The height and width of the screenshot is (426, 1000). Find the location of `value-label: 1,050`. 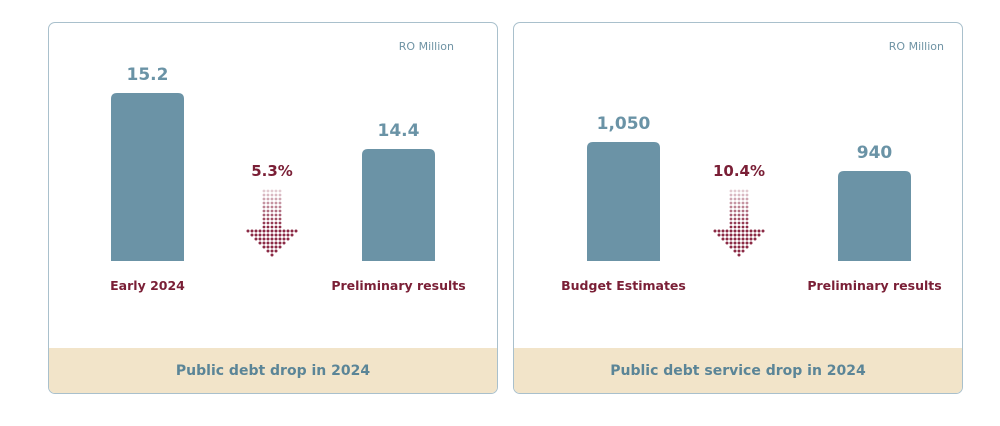

value-label: 1,050 is located at coordinates (624, 124).